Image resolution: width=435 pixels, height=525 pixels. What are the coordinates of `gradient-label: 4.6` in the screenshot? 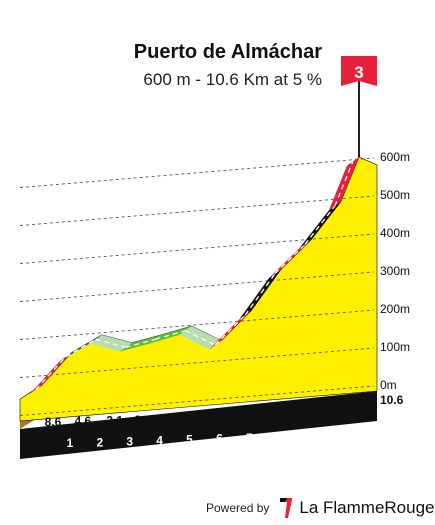 It's located at (83, 421).